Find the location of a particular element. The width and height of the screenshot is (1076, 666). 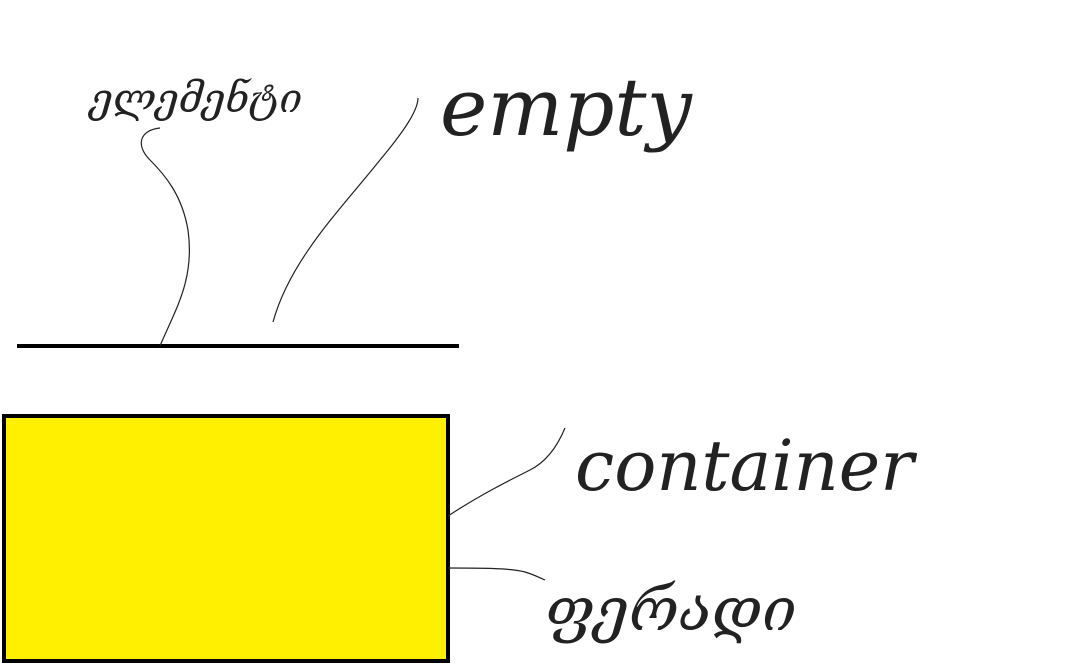

box-label: container is located at coordinates (746, 466).